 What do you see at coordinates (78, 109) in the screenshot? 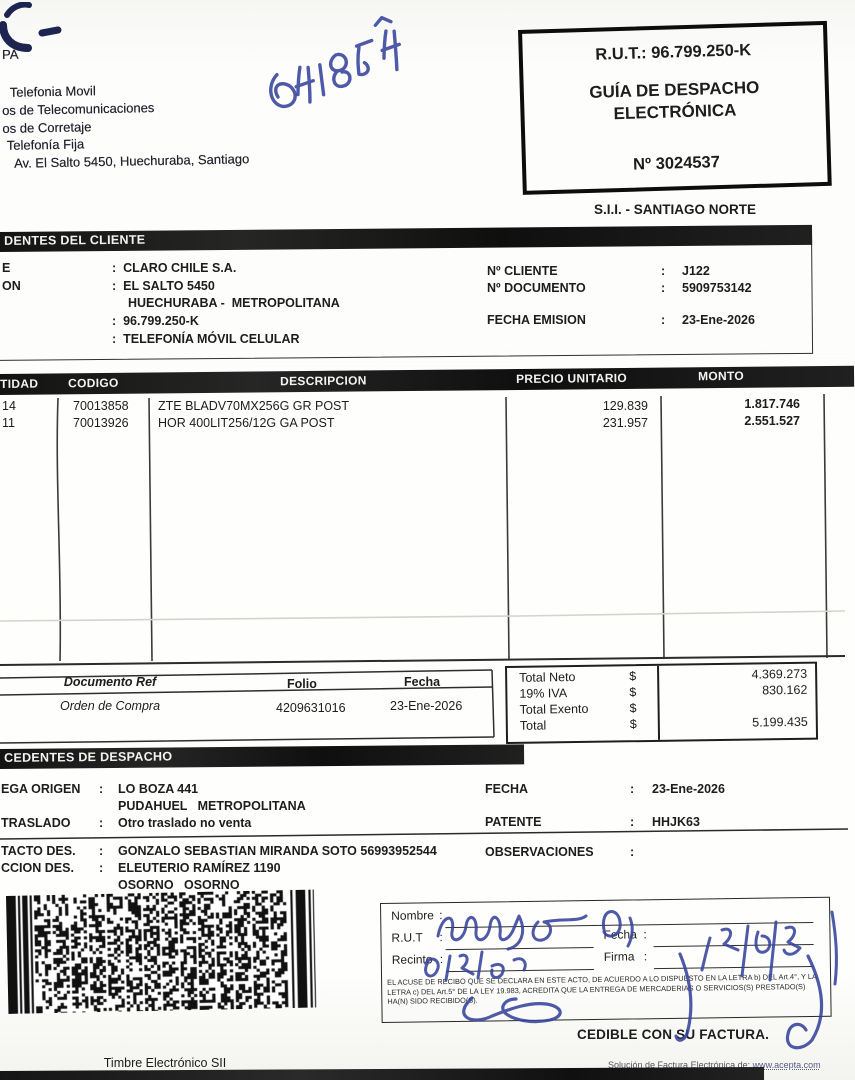
I see `company-line: os de Telecomunicaciones` at bounding box center [78, 109].